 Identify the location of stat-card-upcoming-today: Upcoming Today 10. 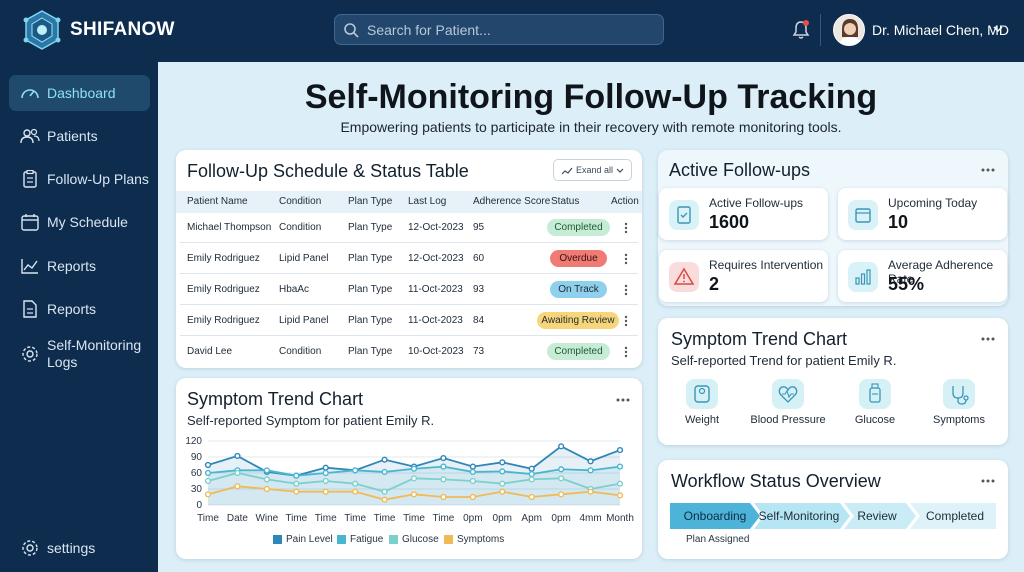
(922, 214).